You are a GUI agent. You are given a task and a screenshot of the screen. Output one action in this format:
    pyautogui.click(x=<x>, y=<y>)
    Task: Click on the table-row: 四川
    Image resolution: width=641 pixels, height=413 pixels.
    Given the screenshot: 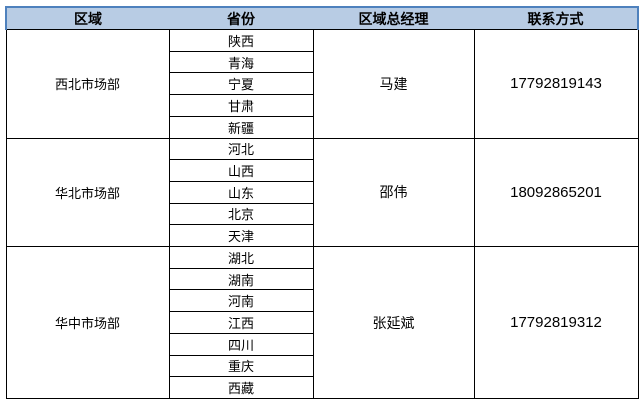 What is the action you would take?
    pyautogui.click(x=322, y=344)
    